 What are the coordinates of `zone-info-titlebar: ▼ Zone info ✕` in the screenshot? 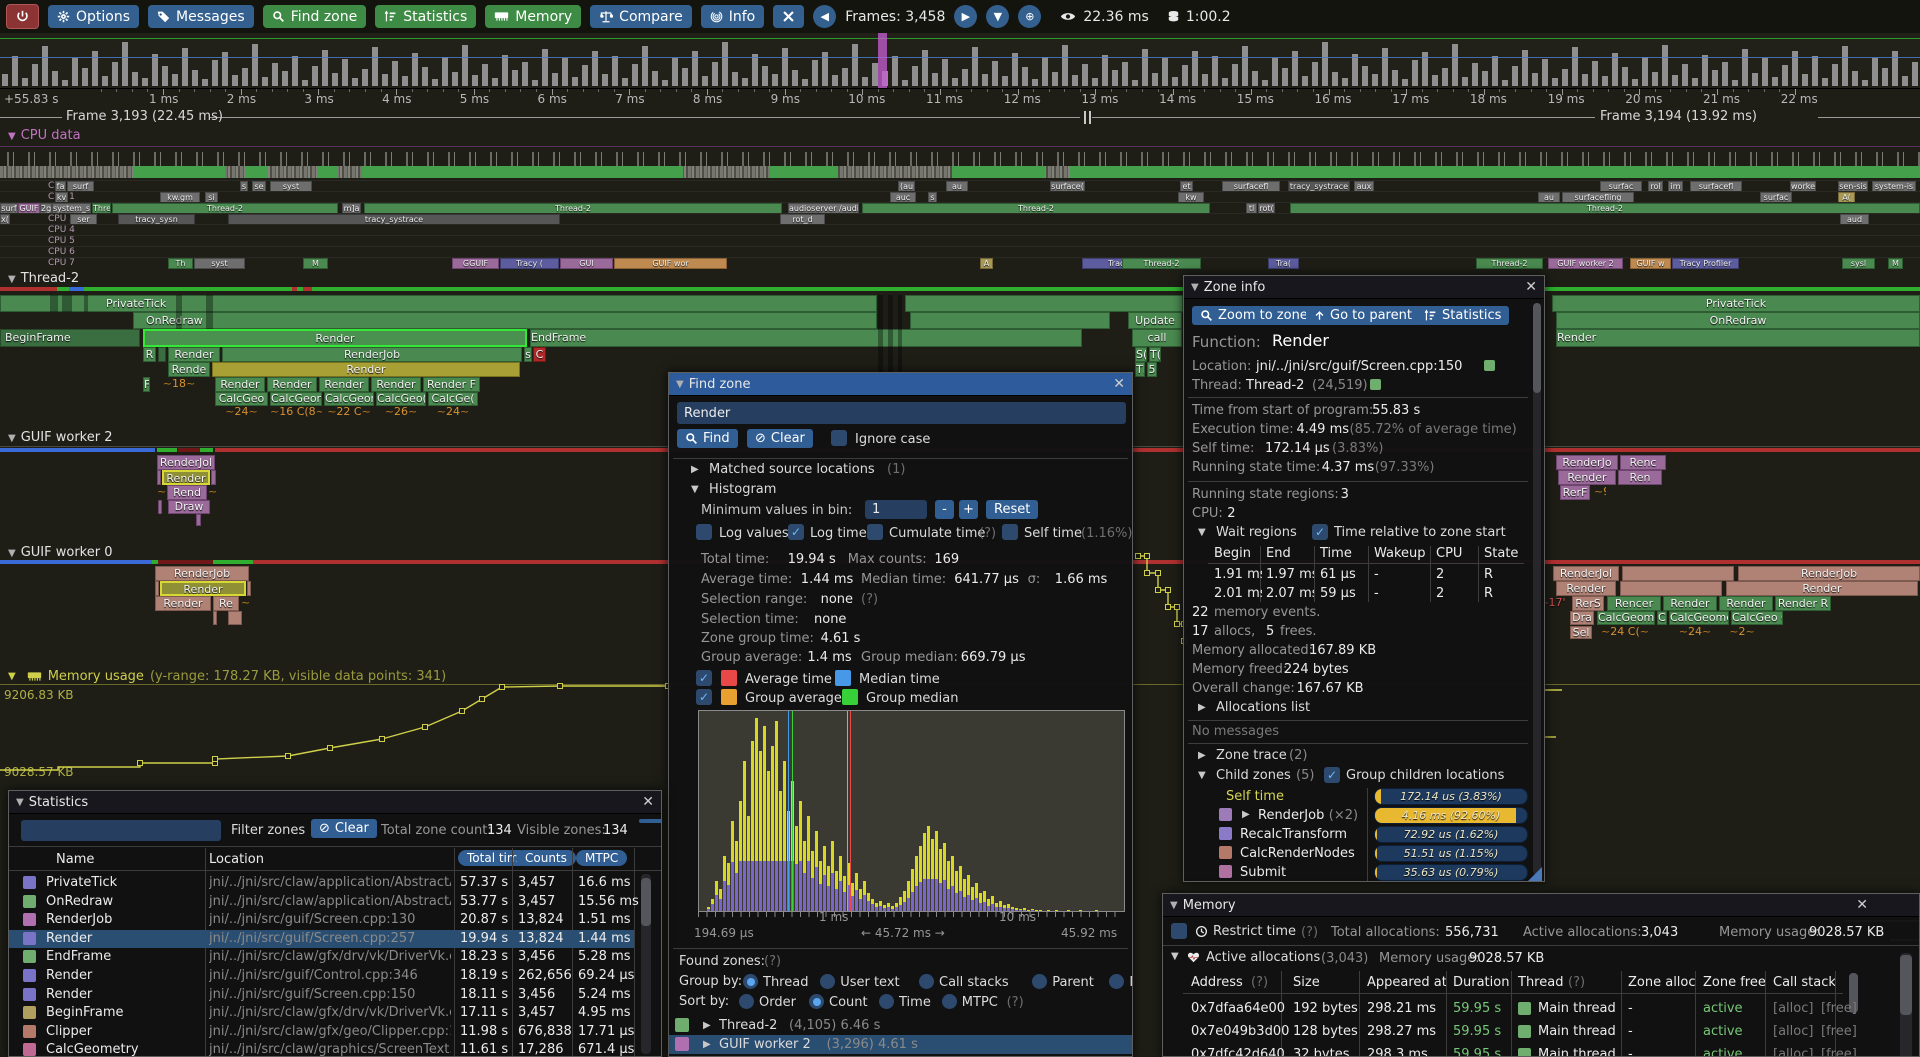 It's located at (1364, 287).